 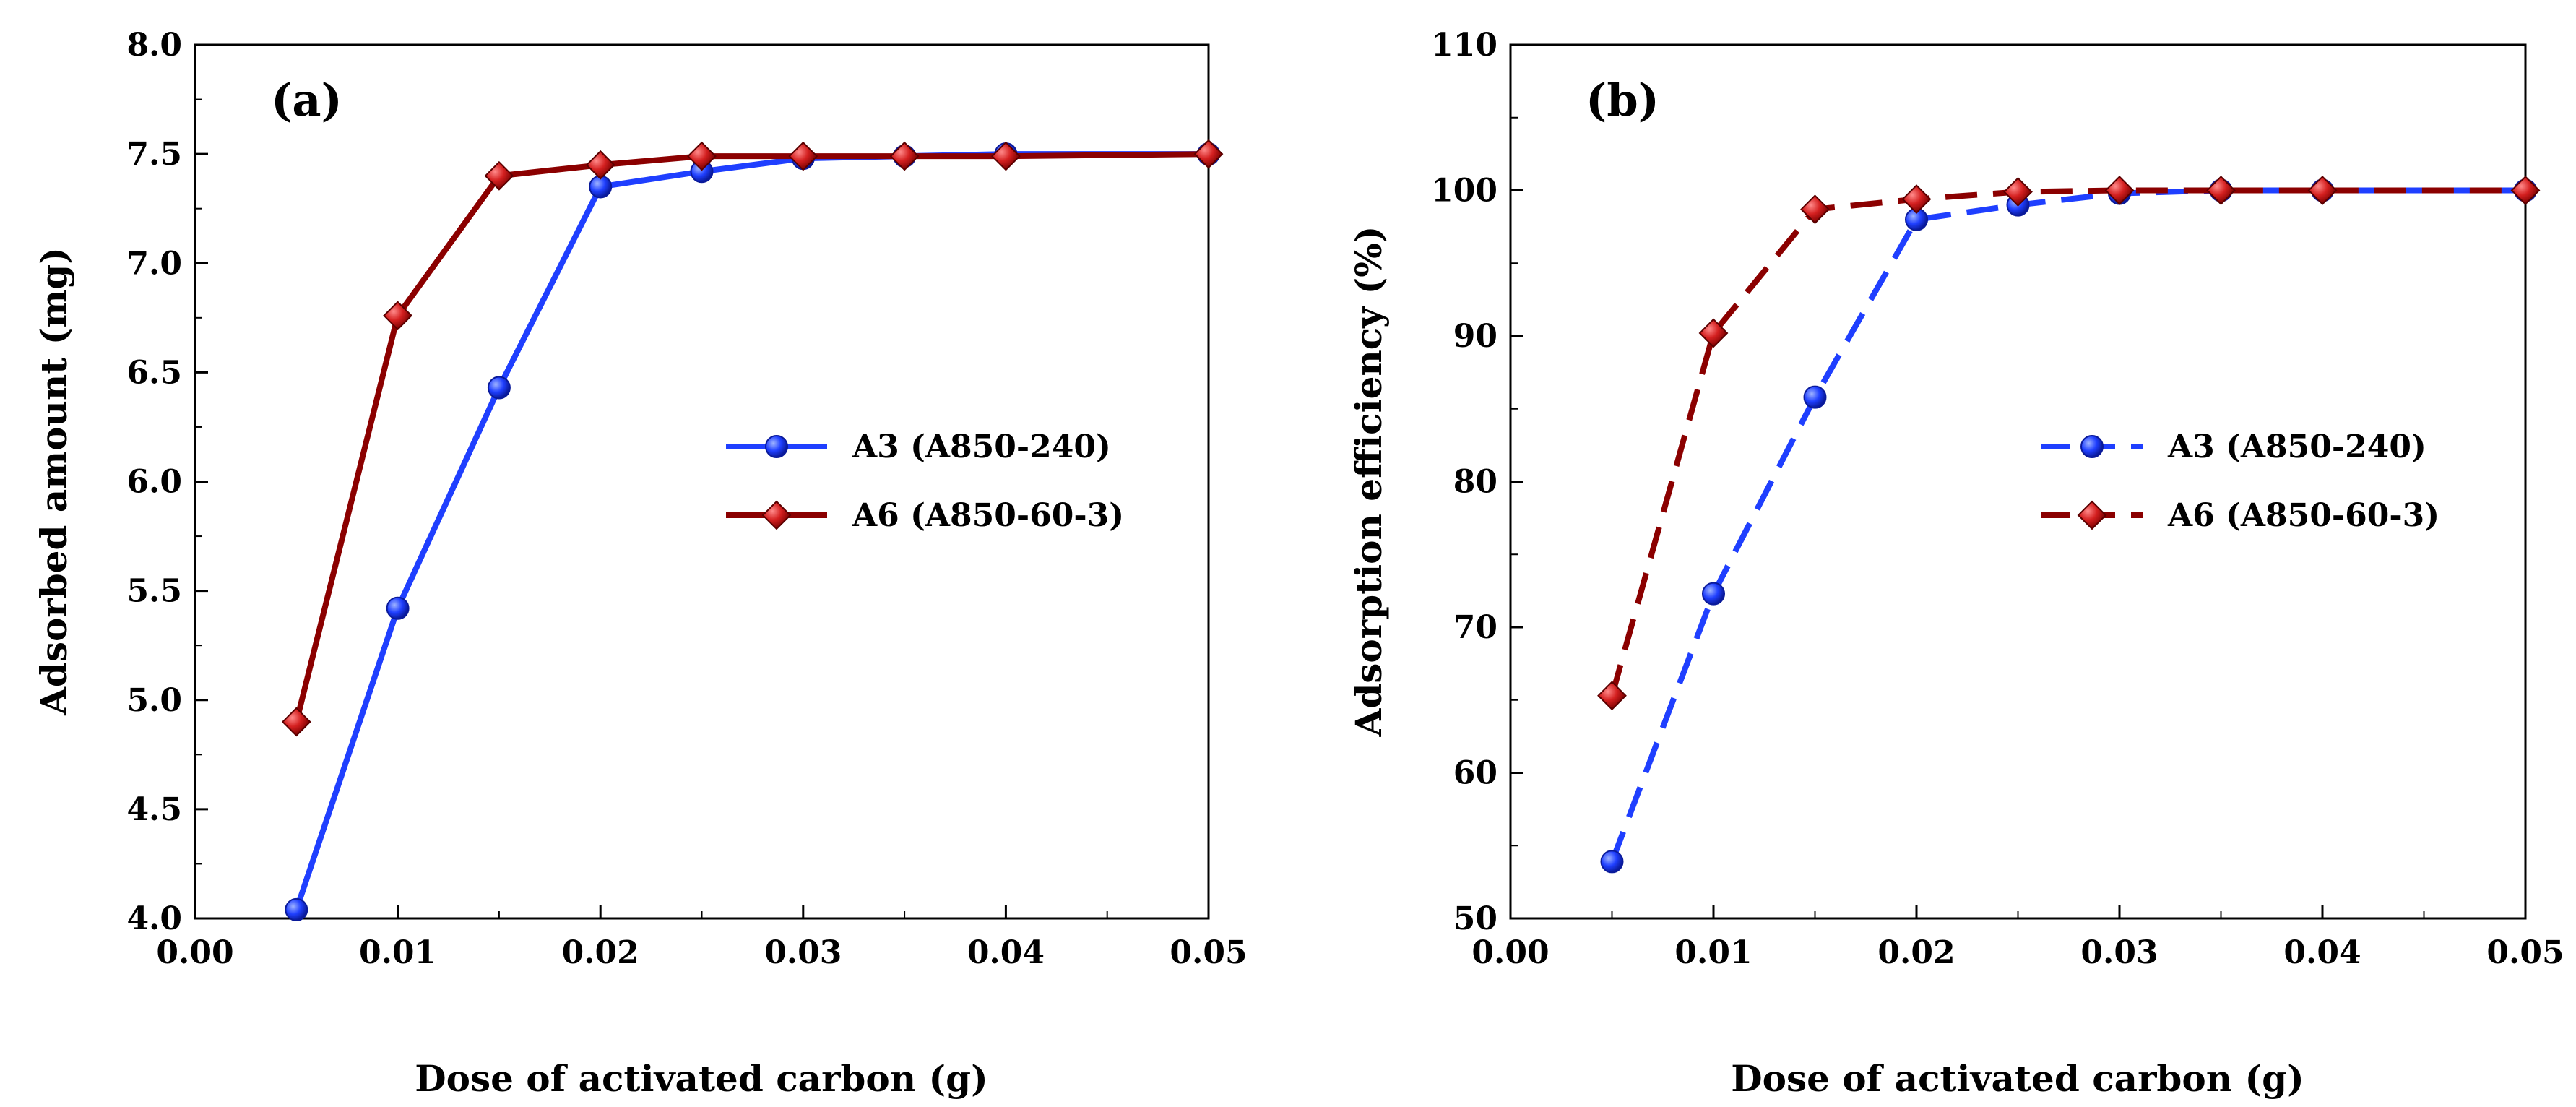 I want to click on y-tick-label: 6.0, so click(x=154, y=483).